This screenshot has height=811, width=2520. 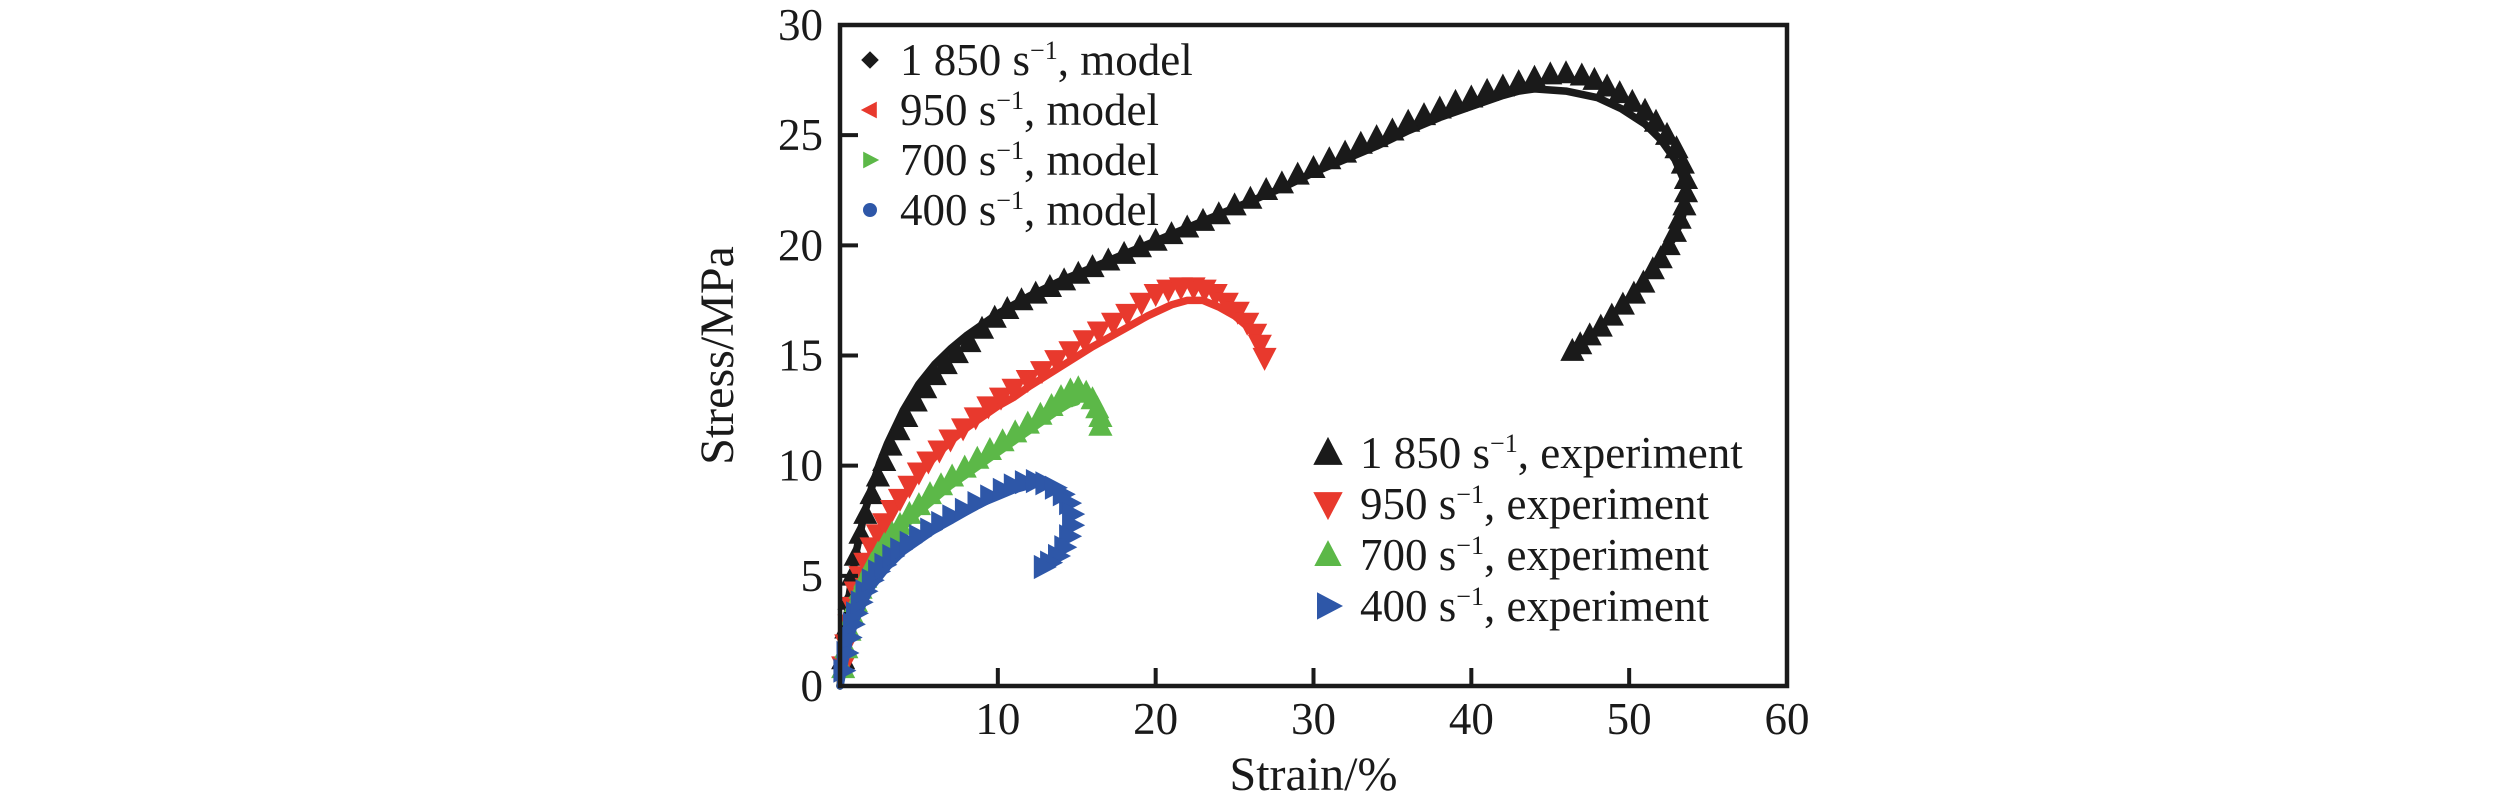 What do you see at coordinates (870, 110) in the screenshot?
I see `triangle-left-icon` at bounding box center [870, 110].